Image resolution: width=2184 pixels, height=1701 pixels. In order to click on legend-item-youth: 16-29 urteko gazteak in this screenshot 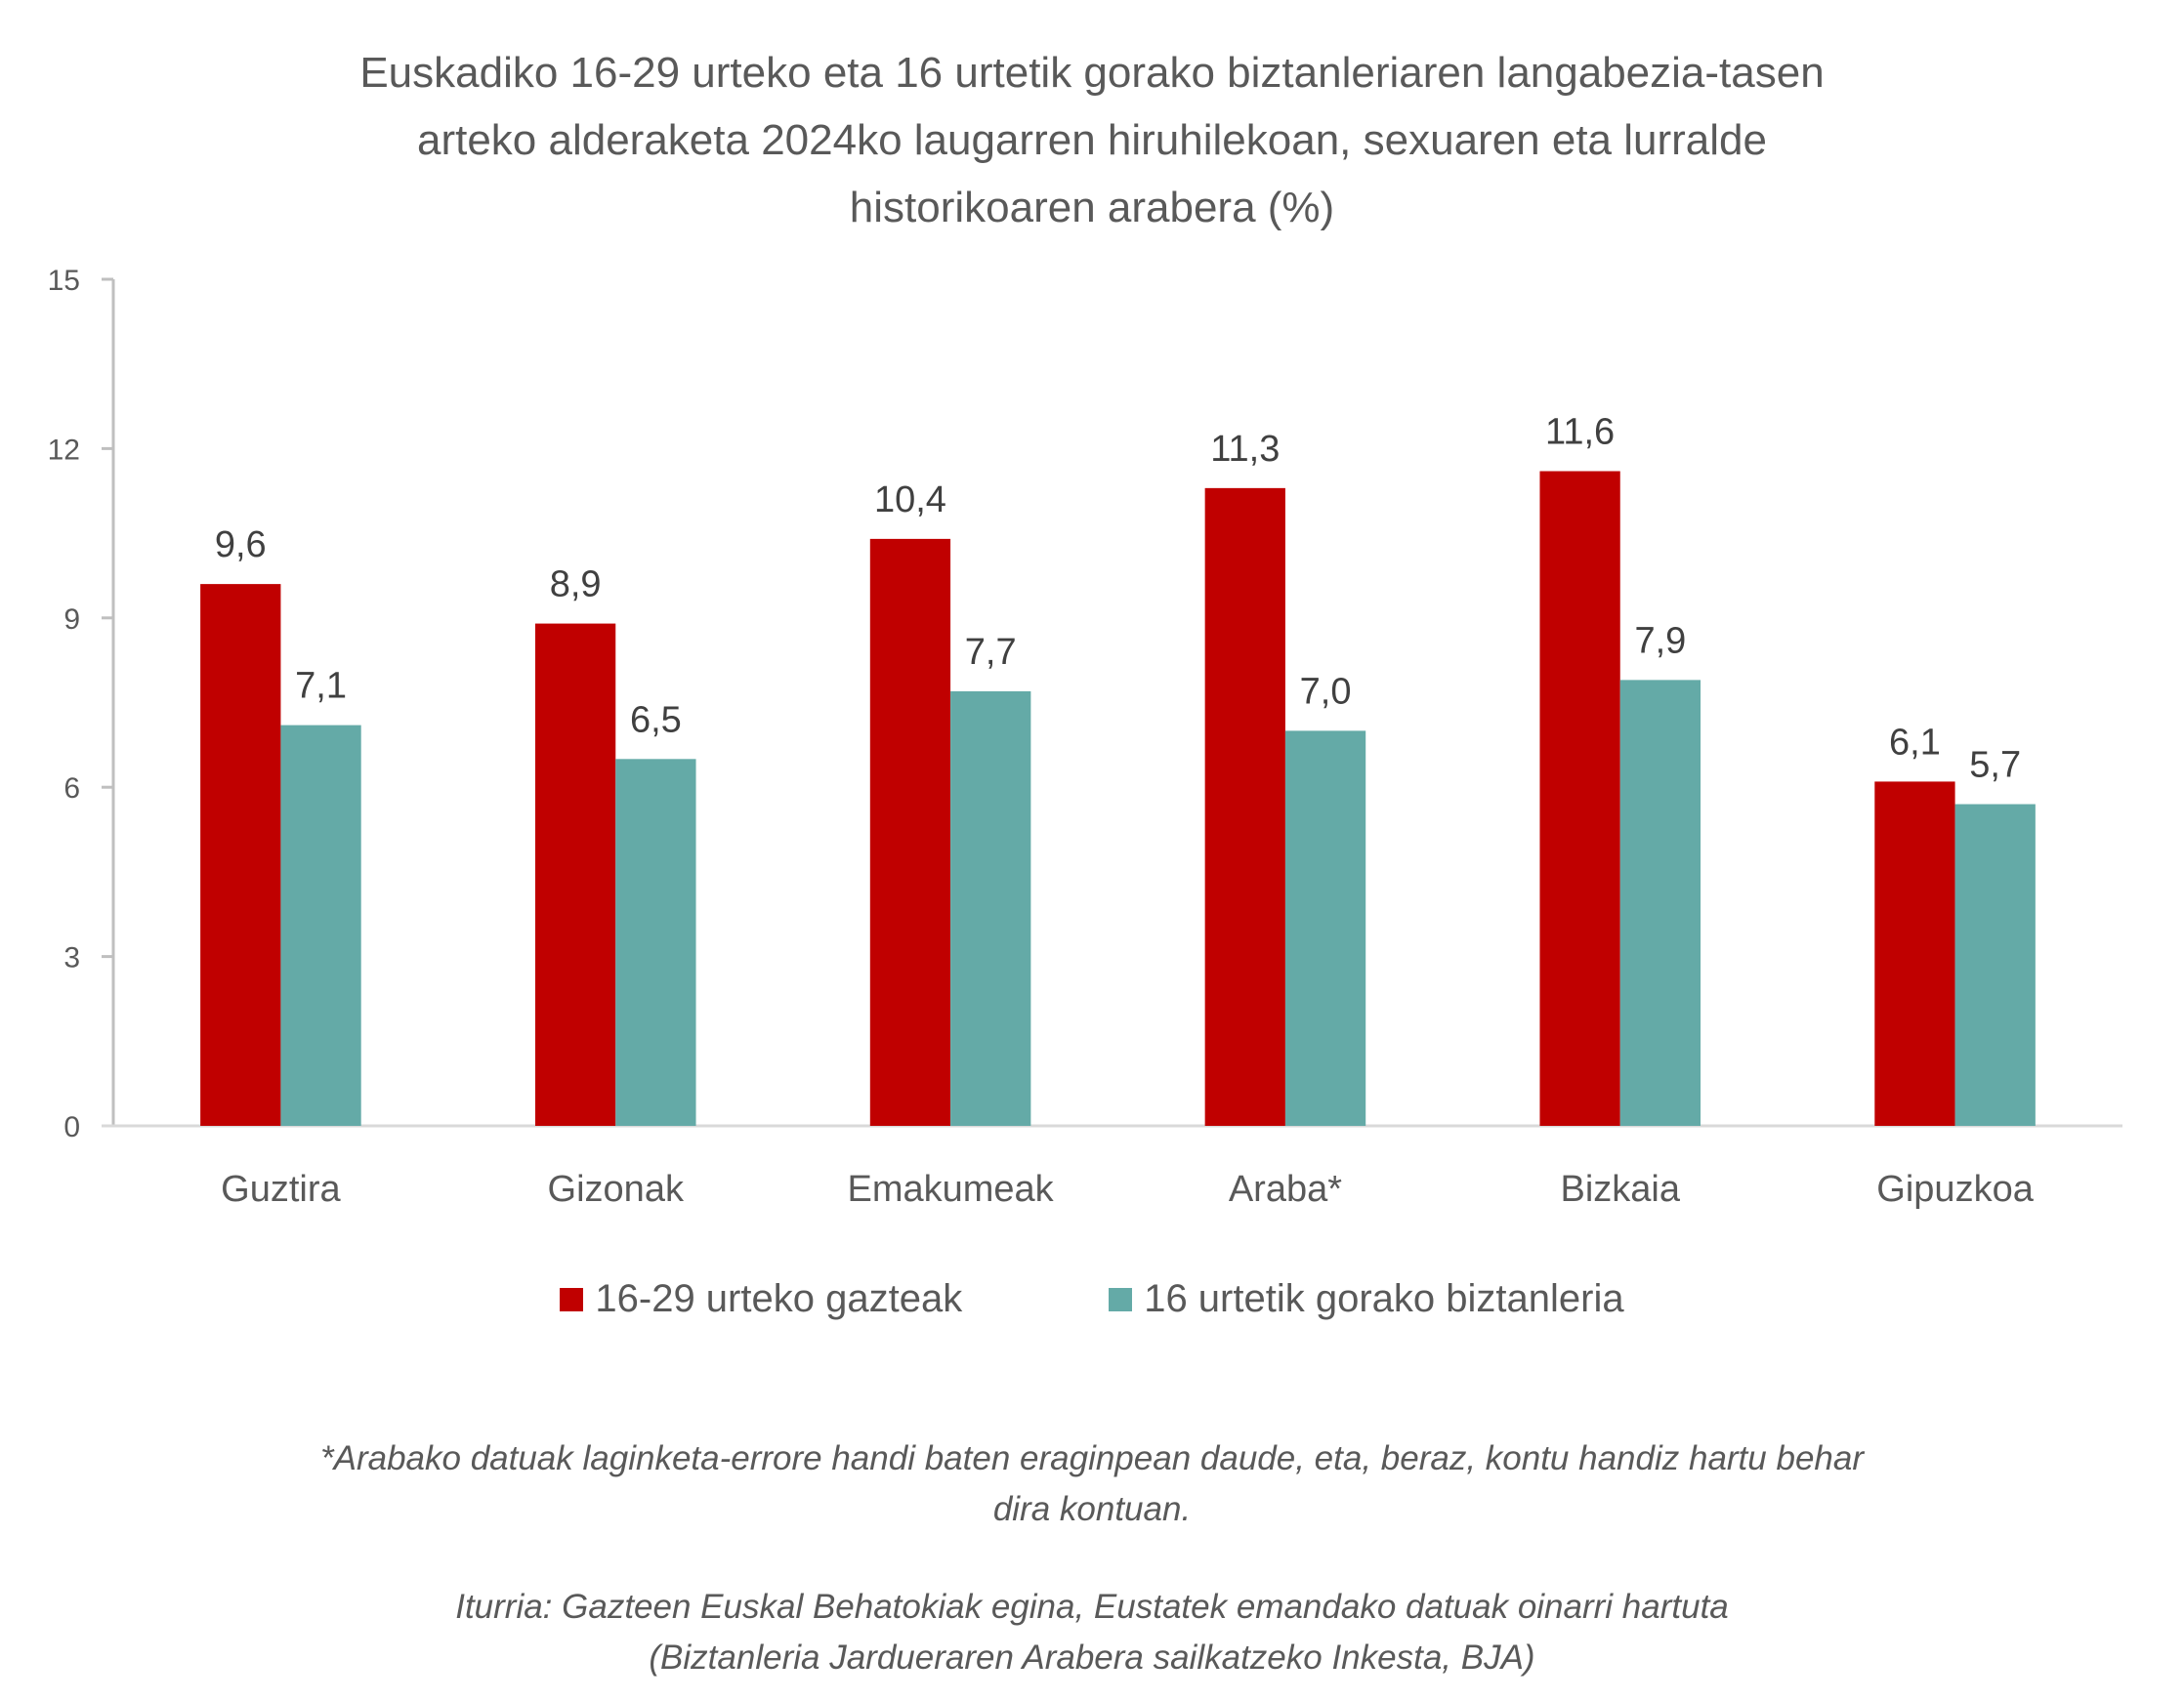, I will do `click(761, 1299)`.